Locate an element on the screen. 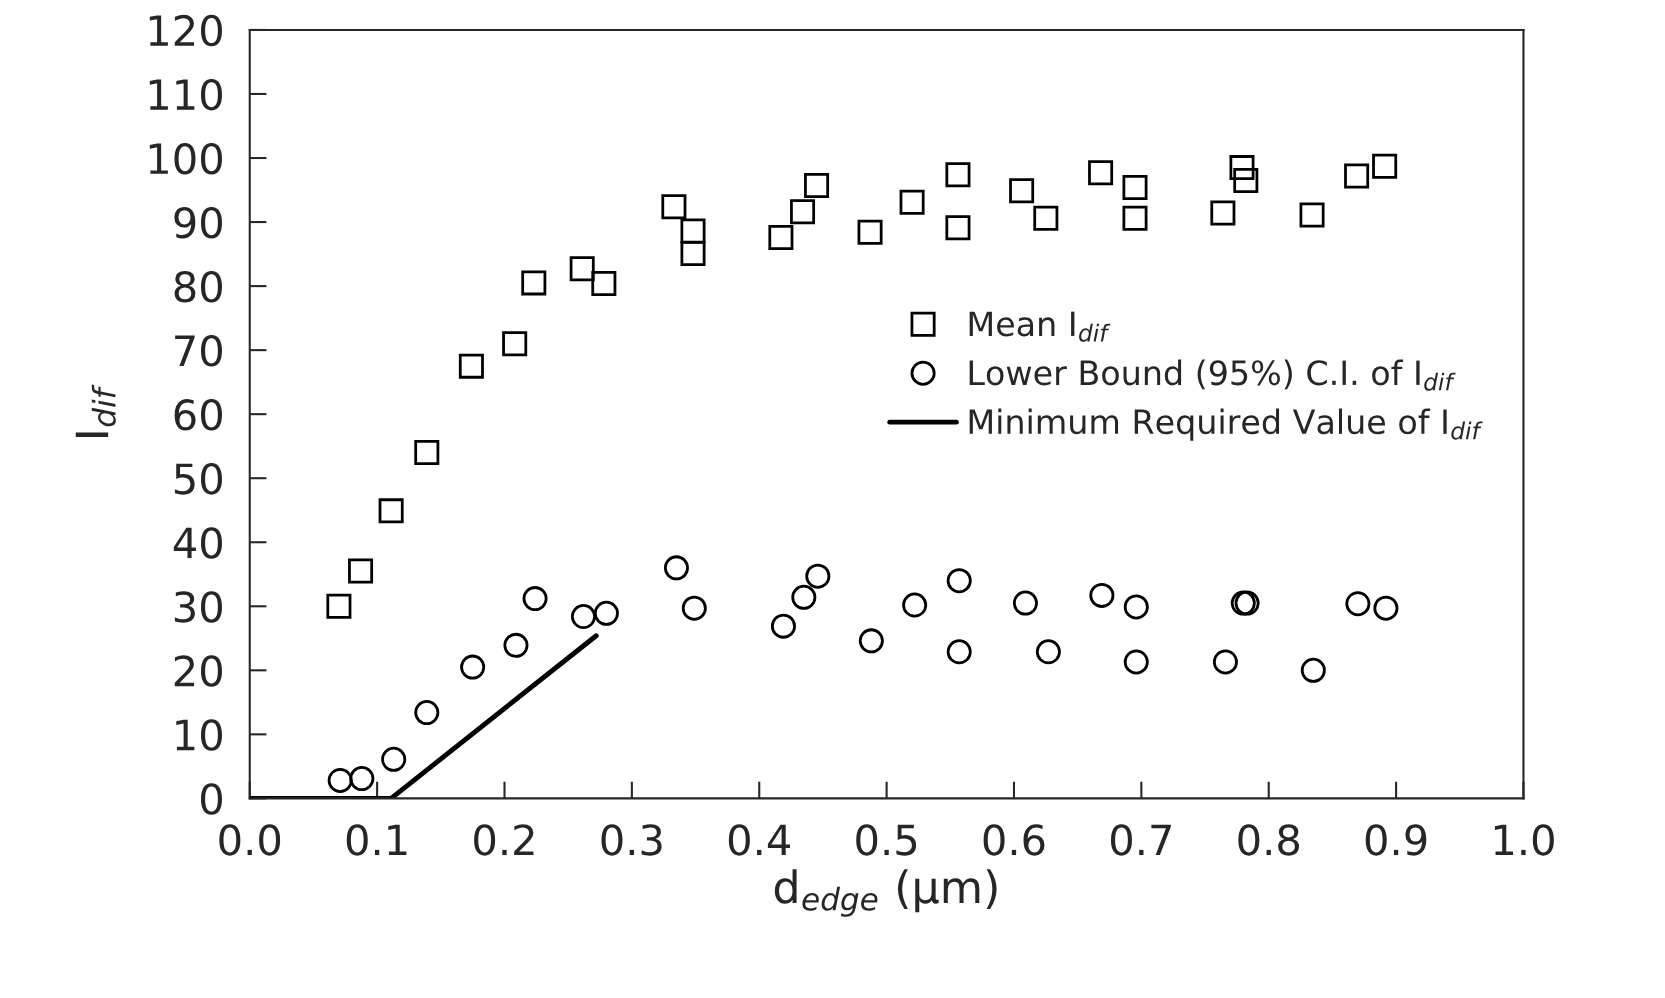 This screenshot has height=998, width=1665. legend-label: Mean I$_{dif}$ is located at coordinates (1040, 326).